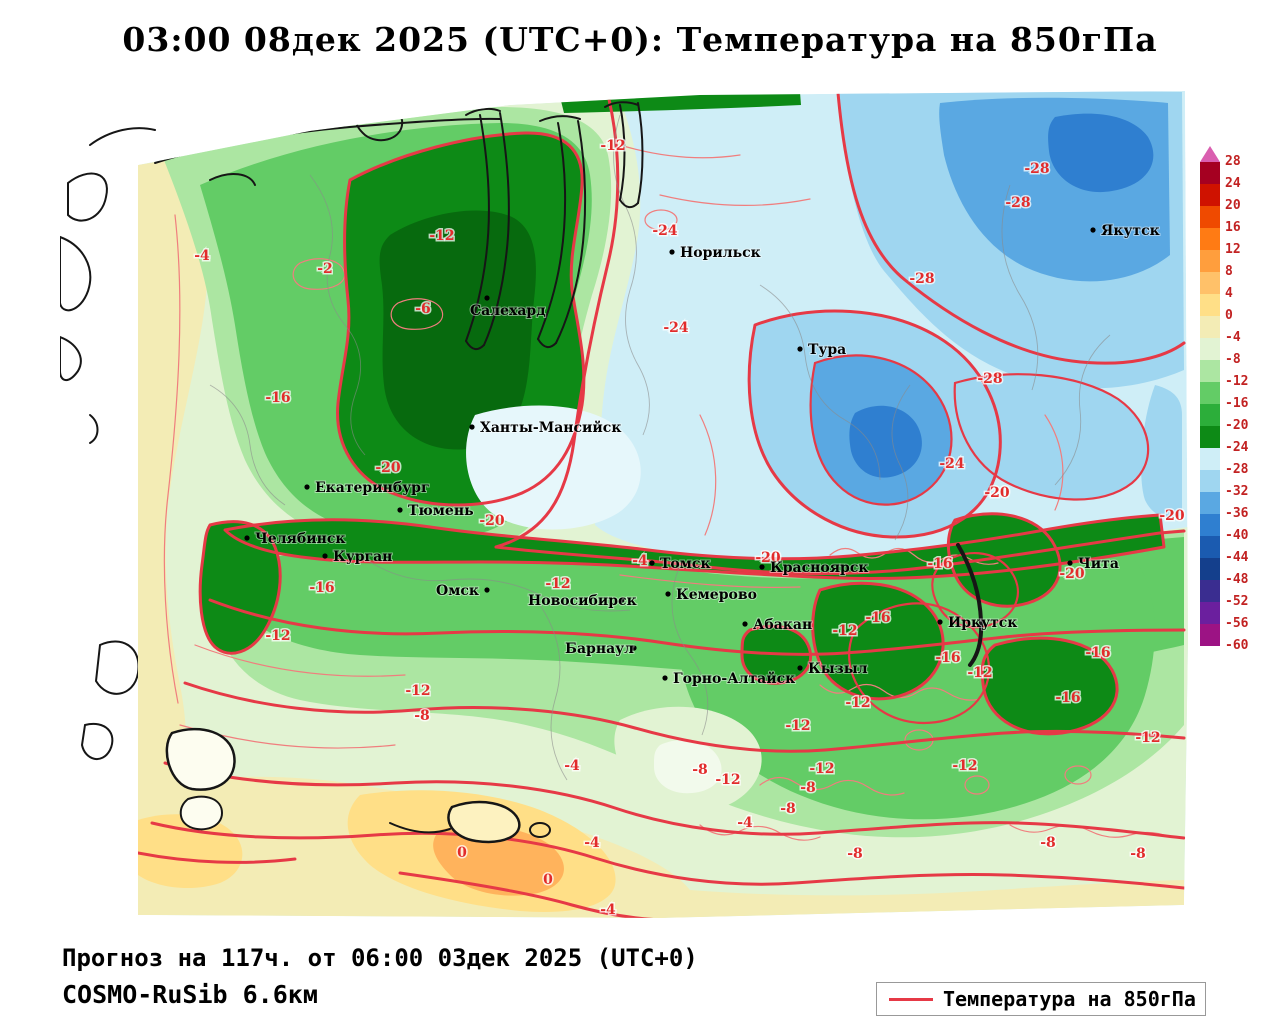 Image resolution: width=1280 pixels, height=1024 pixels. What do you see at coordinates (711, 595) in the screenshot?
I see `city-marker: Кемерово` at bounding box center [711, 595].